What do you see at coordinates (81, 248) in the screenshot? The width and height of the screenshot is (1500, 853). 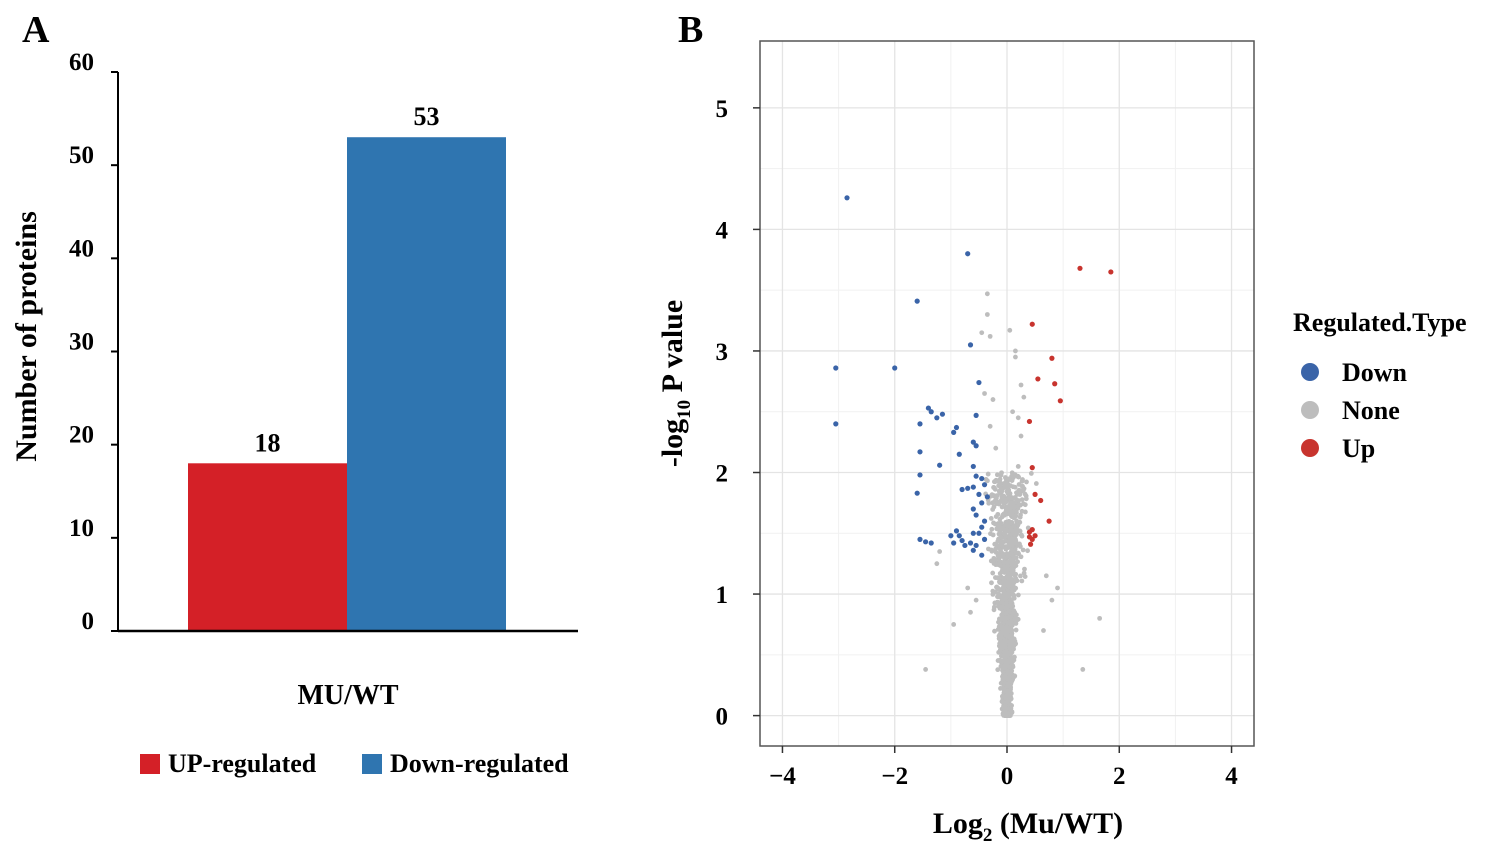 I see `y-tick-label: 40` at bounding box center [81, 248].